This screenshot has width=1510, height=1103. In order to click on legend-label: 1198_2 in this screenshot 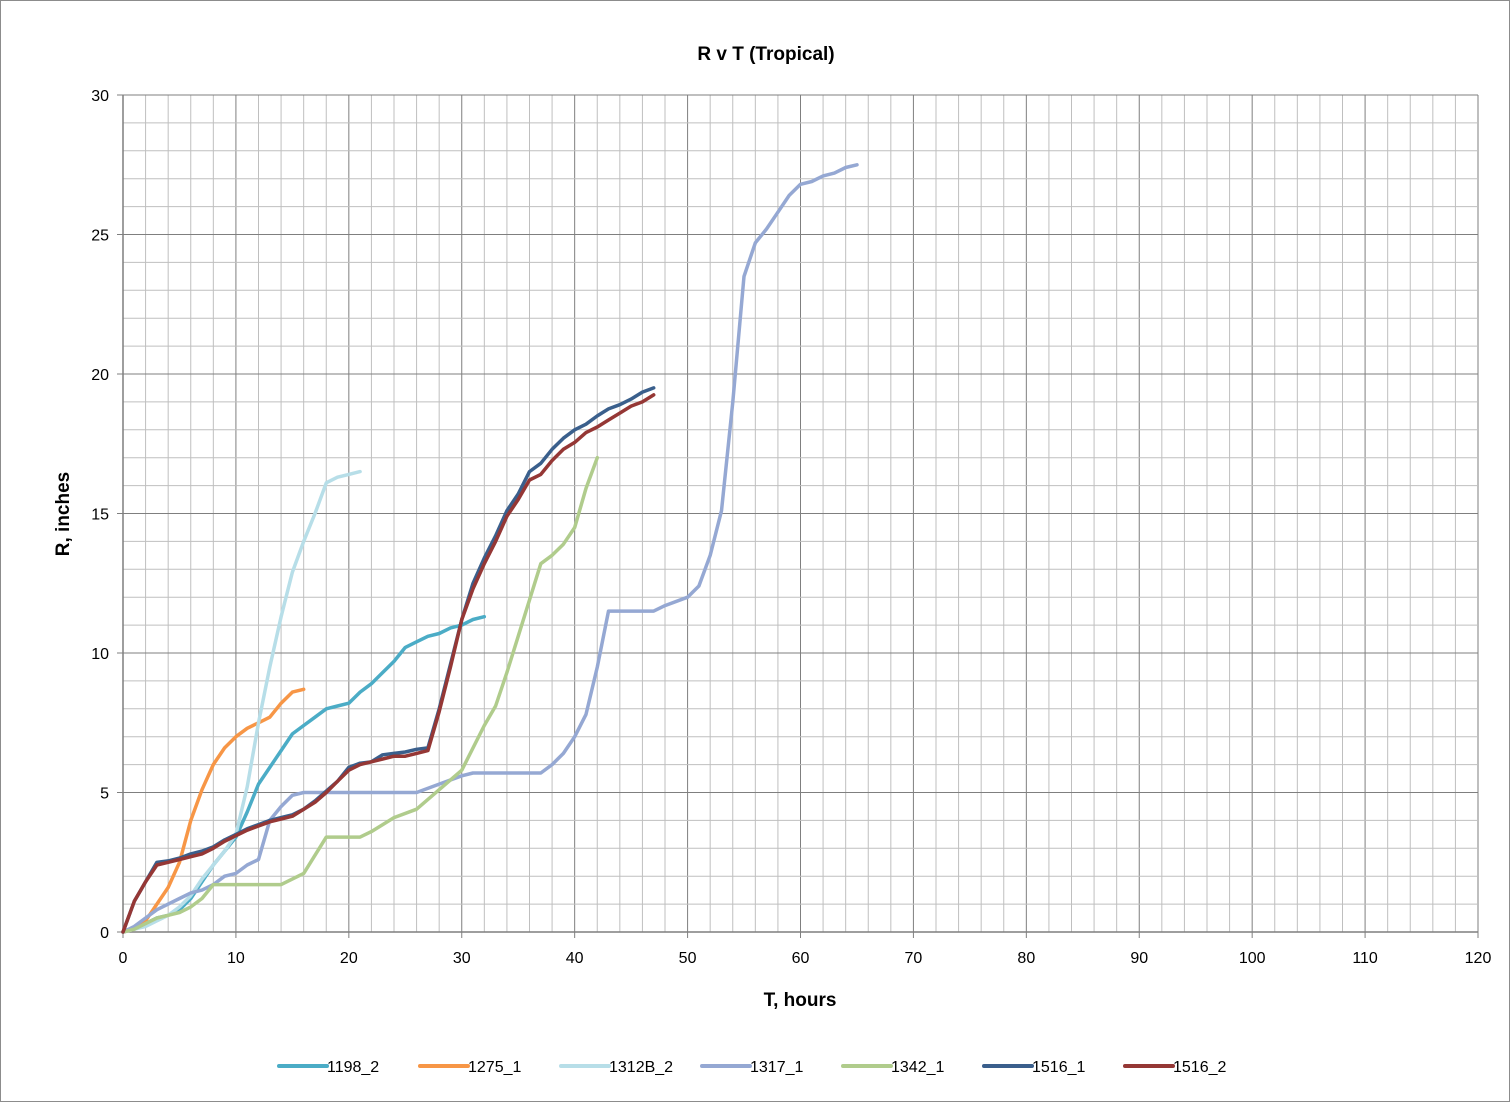, I will do `click(353, 1067)`.